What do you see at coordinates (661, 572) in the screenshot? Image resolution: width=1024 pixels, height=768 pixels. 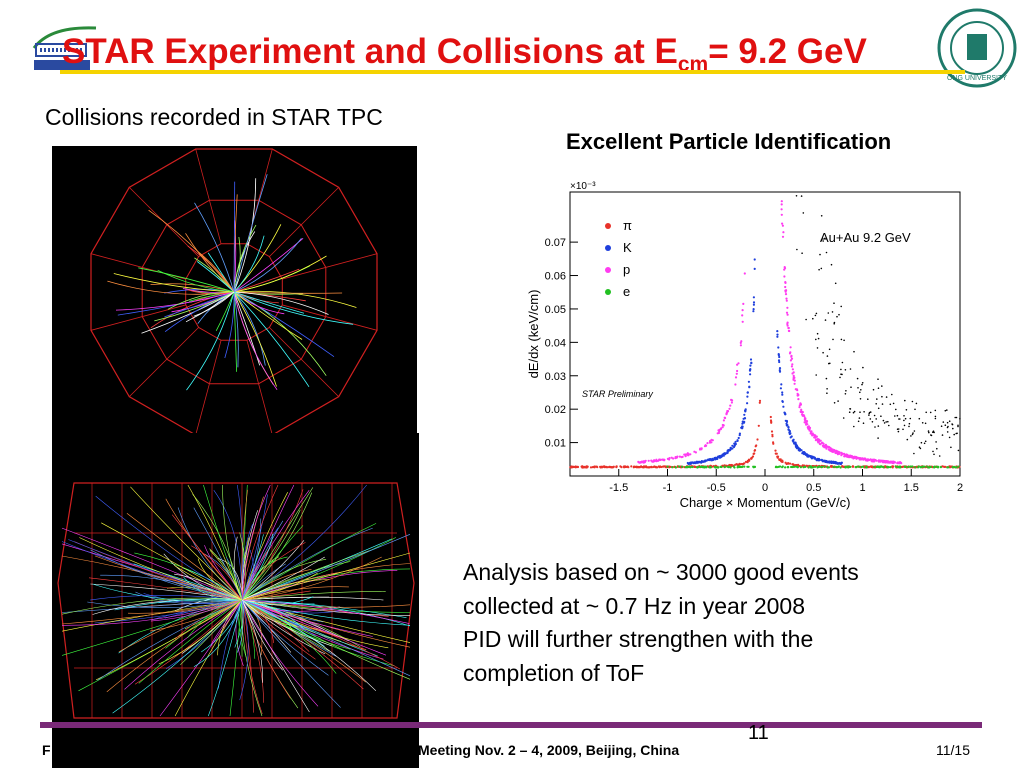 I see `analysis-line: Analysis based on ~ 3000 good events` at bounding box center [661, 572].